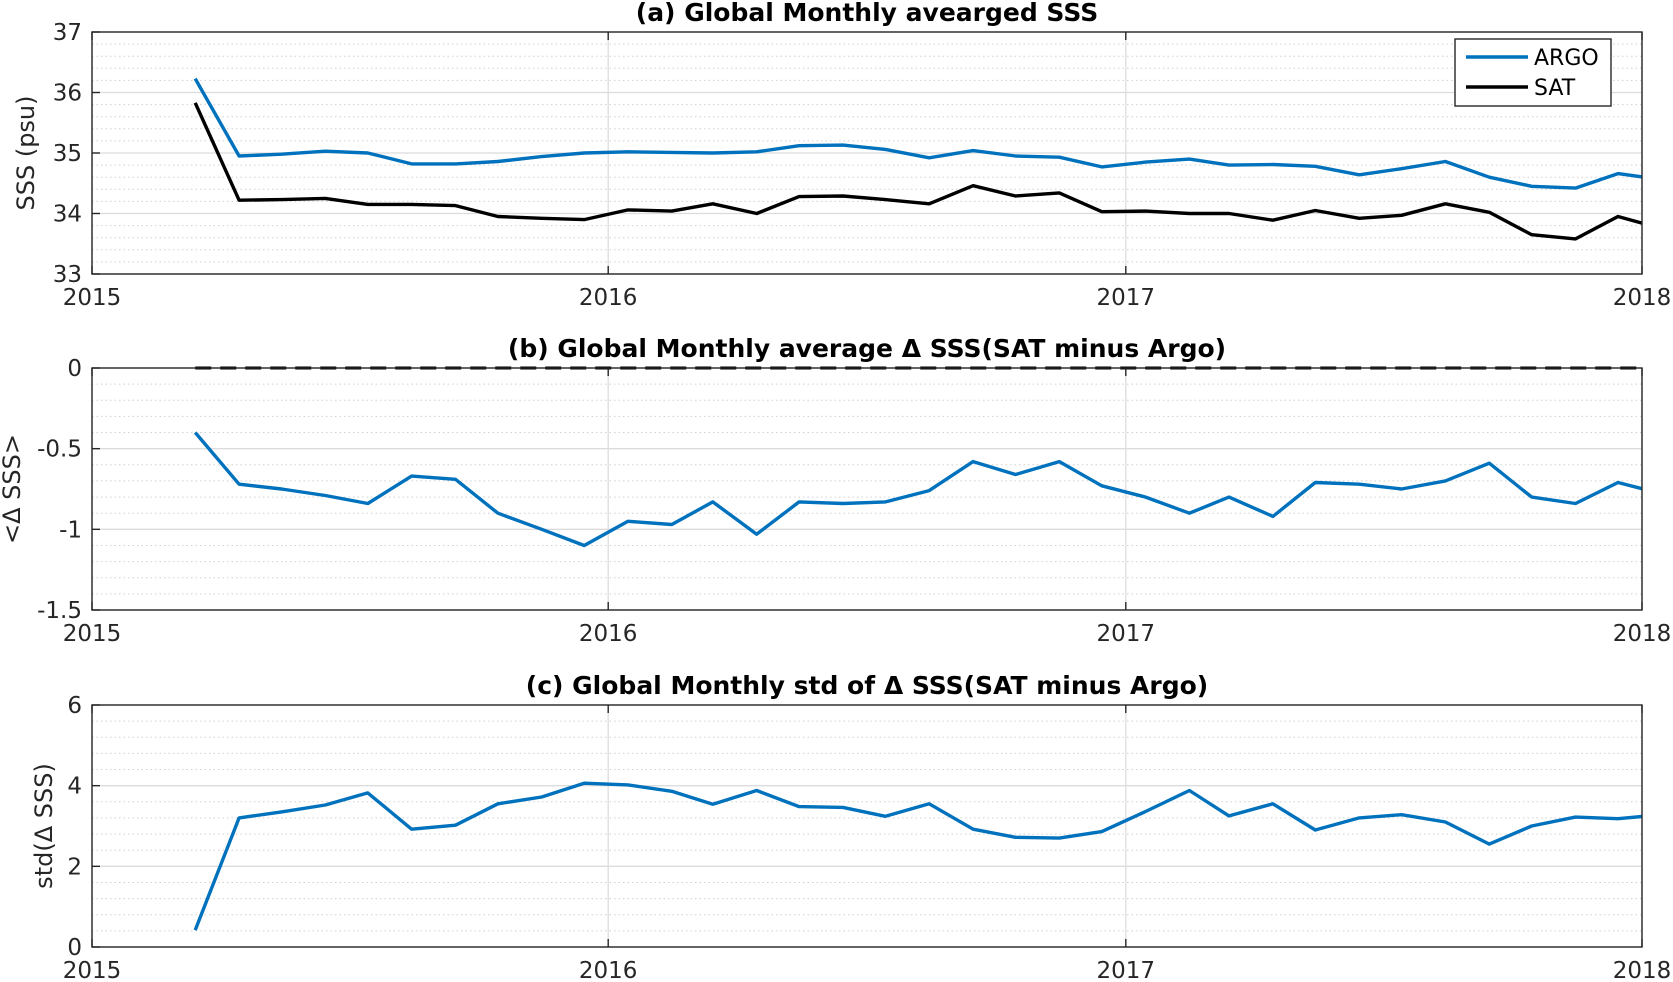 The width and height of the screenshot is (1673, 982). Describe the element at coordinates (867, 13) in the screenshot. I see `panel-a-title: (a) Global Monthly avearged SSS` at that location.